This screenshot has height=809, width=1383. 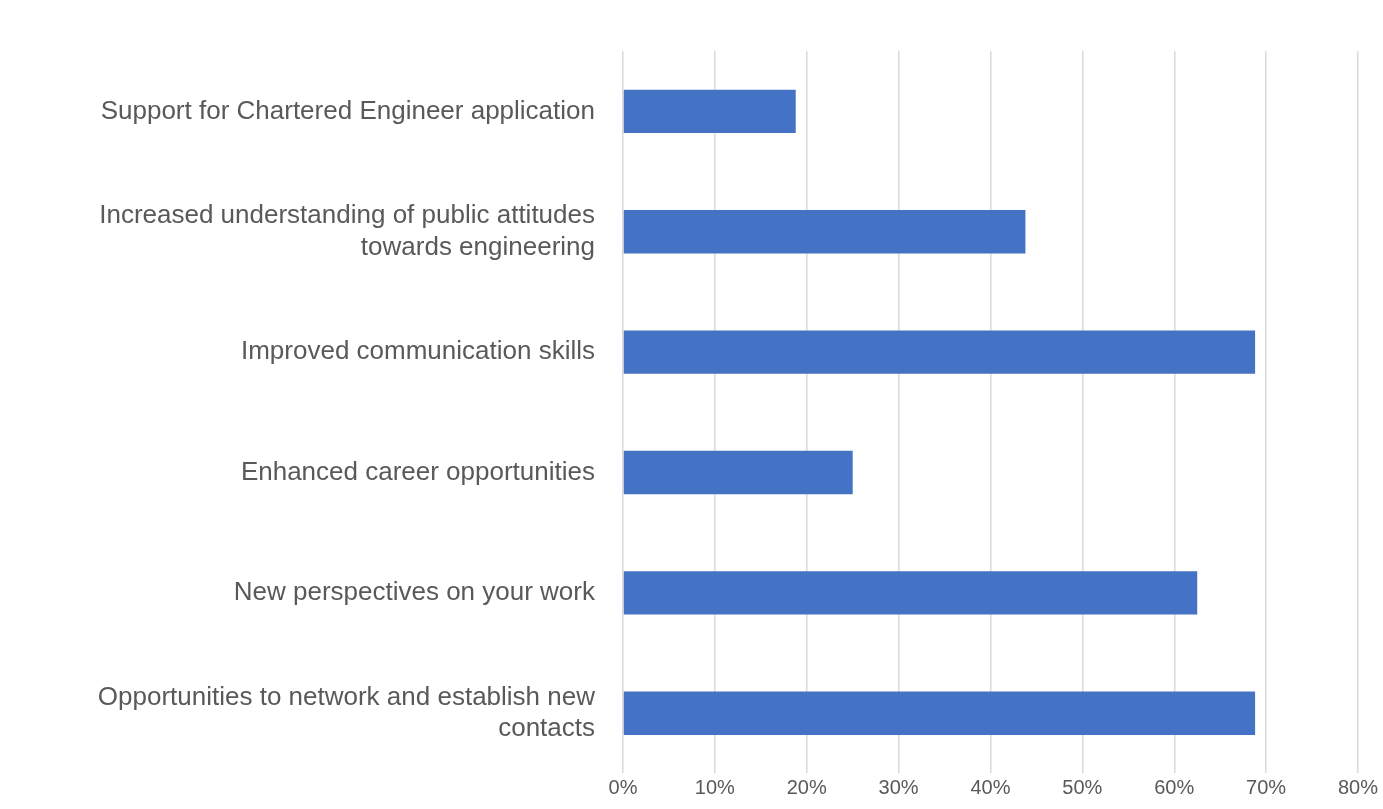 I want to click on x-tick-label: 10%, so click(x=715, y=786).